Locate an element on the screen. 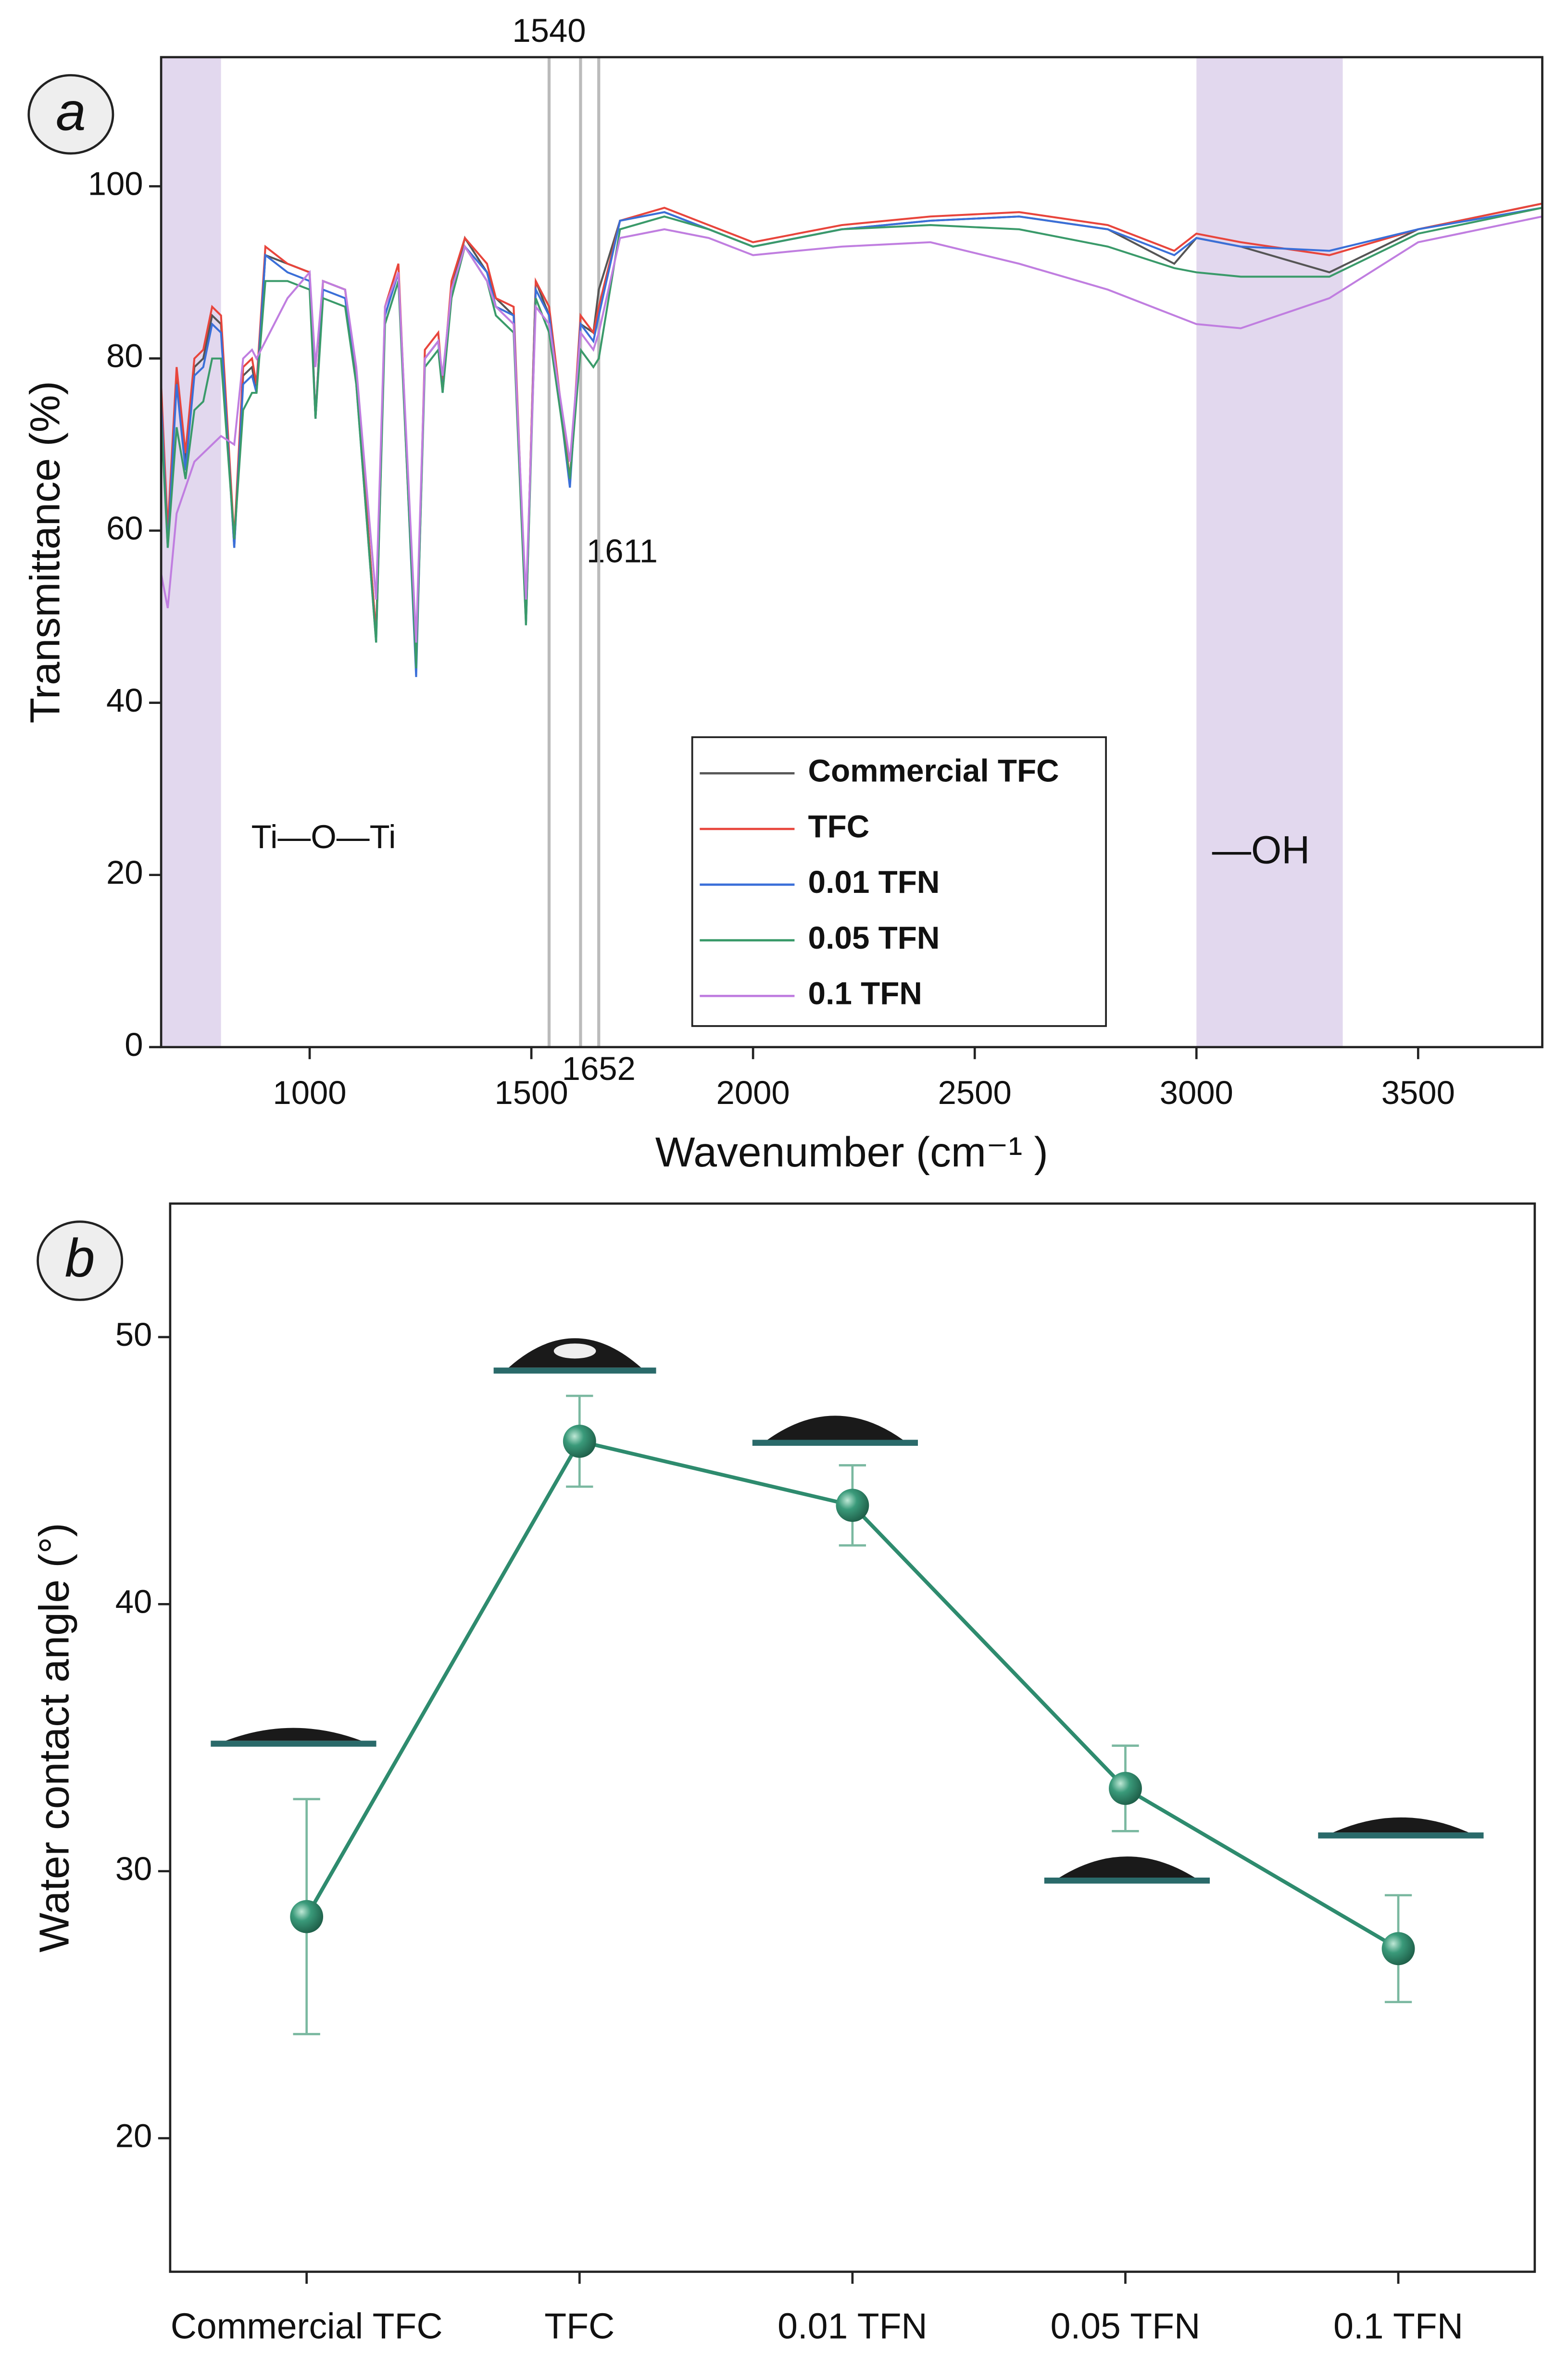 The height and width of the screenshot is (2356, 1568). panel-label: b is located at coordinates (80, 1258).